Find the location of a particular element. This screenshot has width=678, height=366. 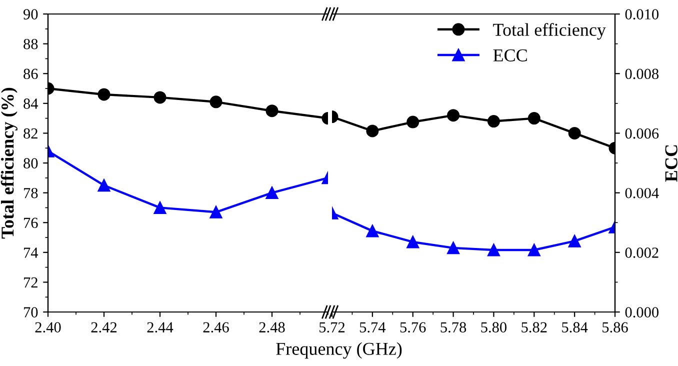

x-tick-label: 2.48 is located at coordinates (272, 327).